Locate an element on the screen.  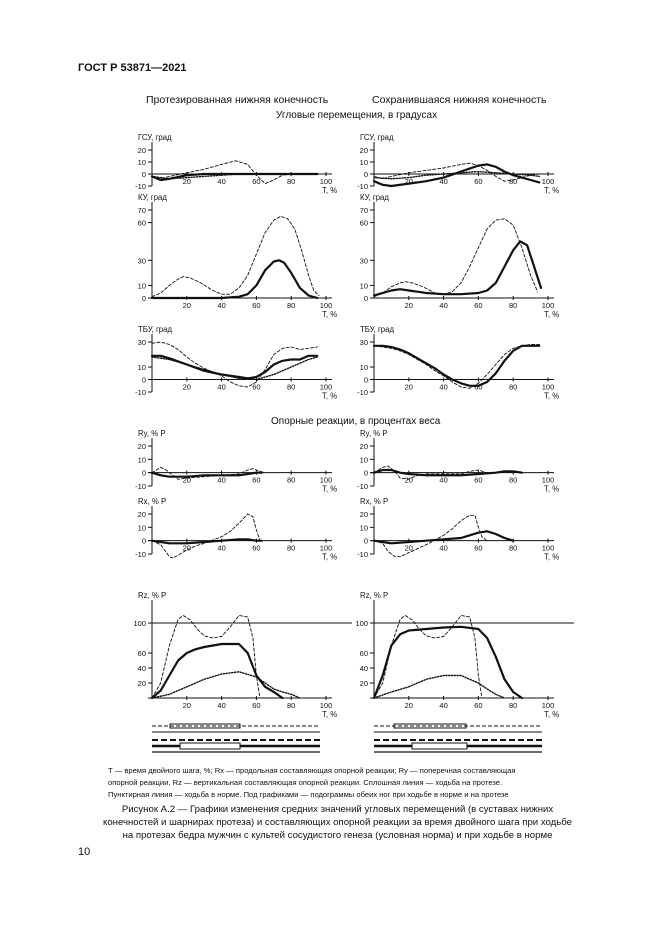
standard-header: ГОСТ Р 53871—2021 is located at coordinates (132, 68).